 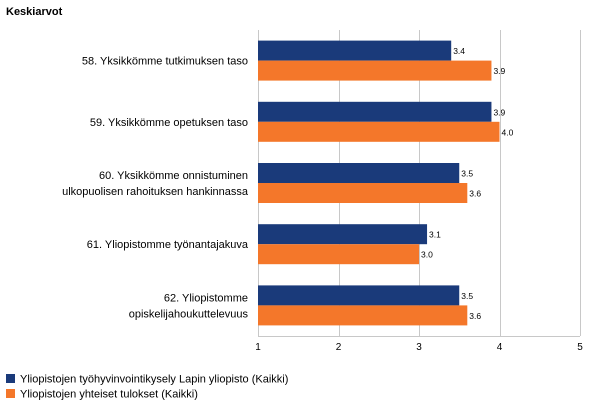 I want to click on category-label: 59. Yksikkömme opetuksen taso, so click(x=169, y=123).